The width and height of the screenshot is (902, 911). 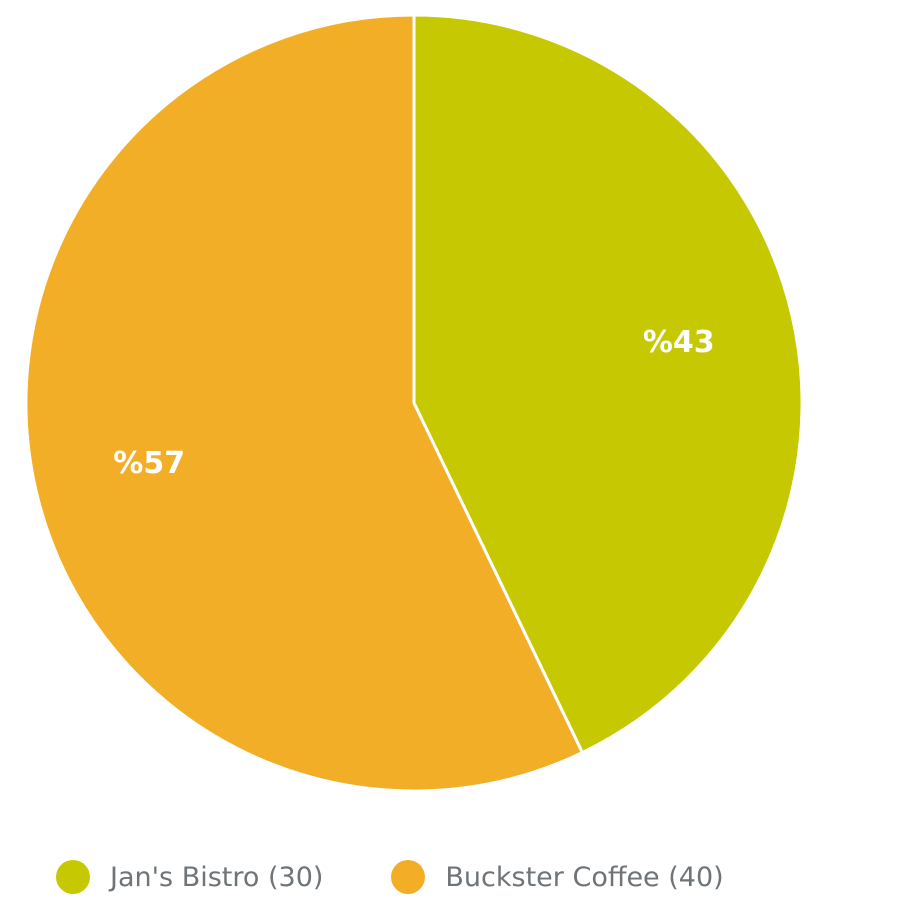 What do you see at coordinates (679, 342) in the screenshot?
I see `slice-label-jan-s-bistro: %43` at bounding box center [679, 342].